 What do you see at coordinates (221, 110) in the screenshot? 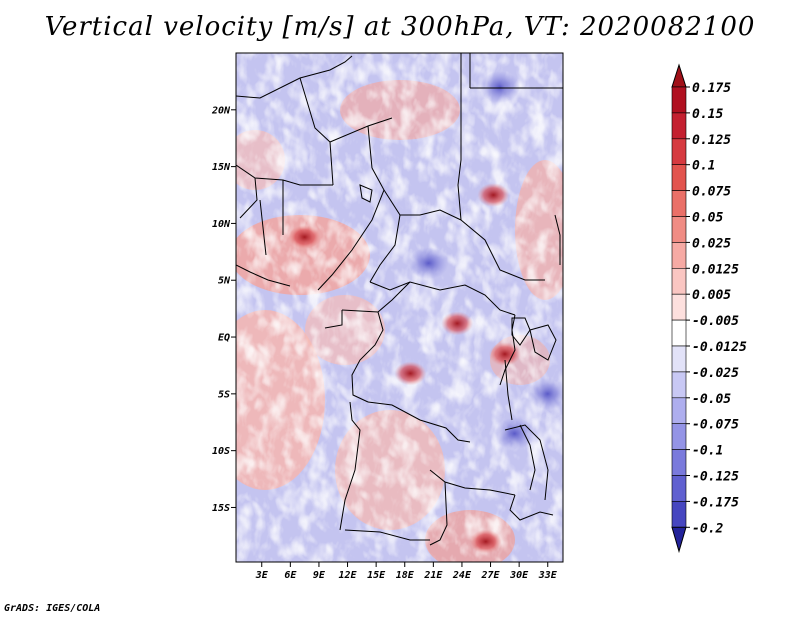
I see `y-tick-label-20N: 20N` at bounding box center [221, 110].